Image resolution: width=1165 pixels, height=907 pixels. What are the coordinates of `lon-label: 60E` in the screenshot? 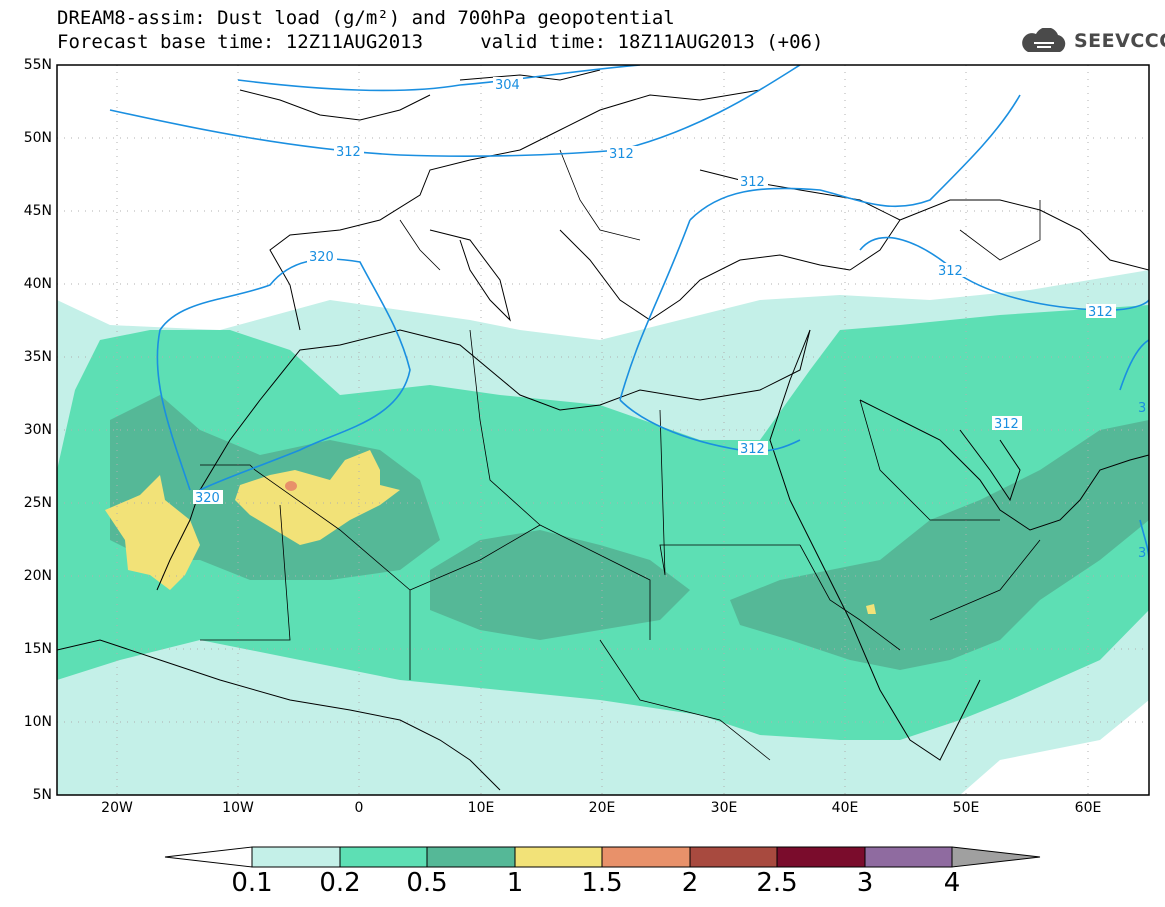 It's located at (1088, 808).